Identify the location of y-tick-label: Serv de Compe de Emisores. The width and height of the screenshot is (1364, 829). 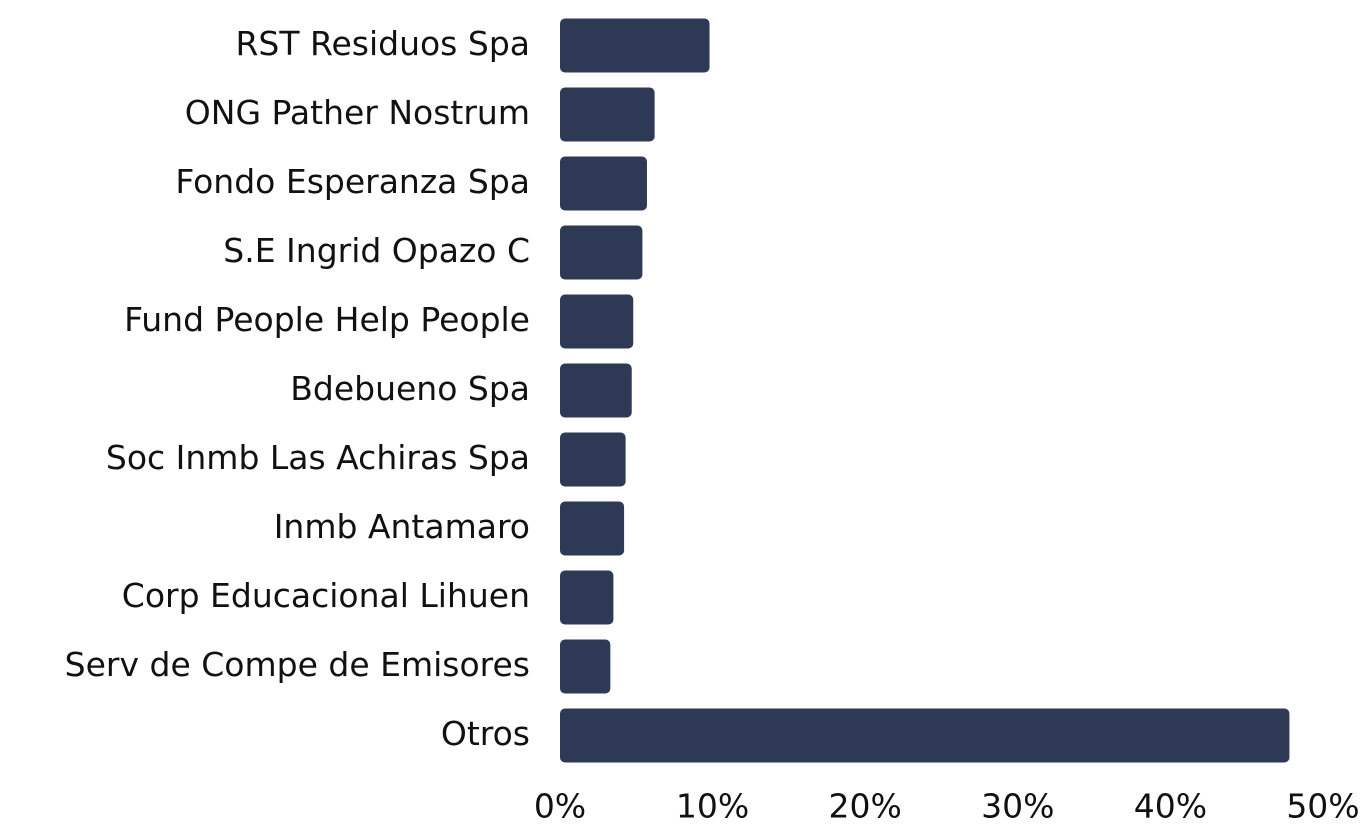
(297, 664).